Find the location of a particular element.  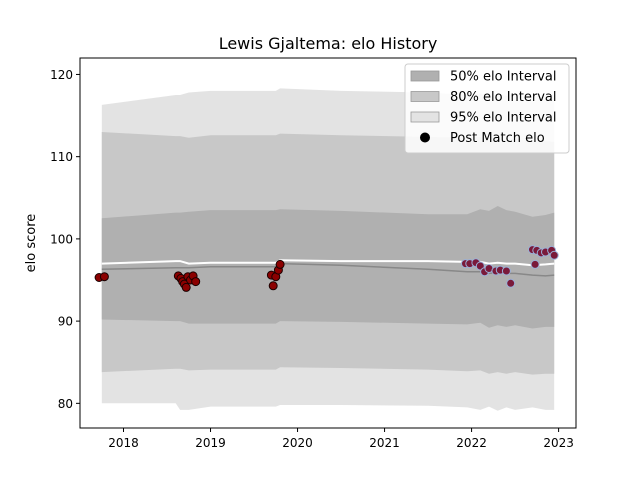

y-axis: 80 90 100 110 120 is located at coordinates (65, 239).